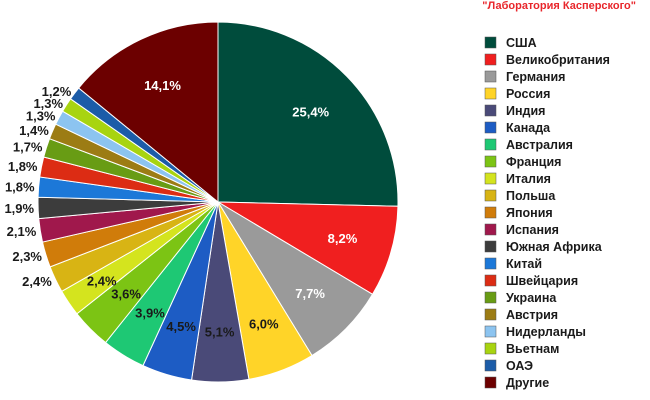 This screenshot has height=400, width=650. Describe the element at coordinates (539, 145) in the screenshot. I see `legend-label: Австралия` at that location.